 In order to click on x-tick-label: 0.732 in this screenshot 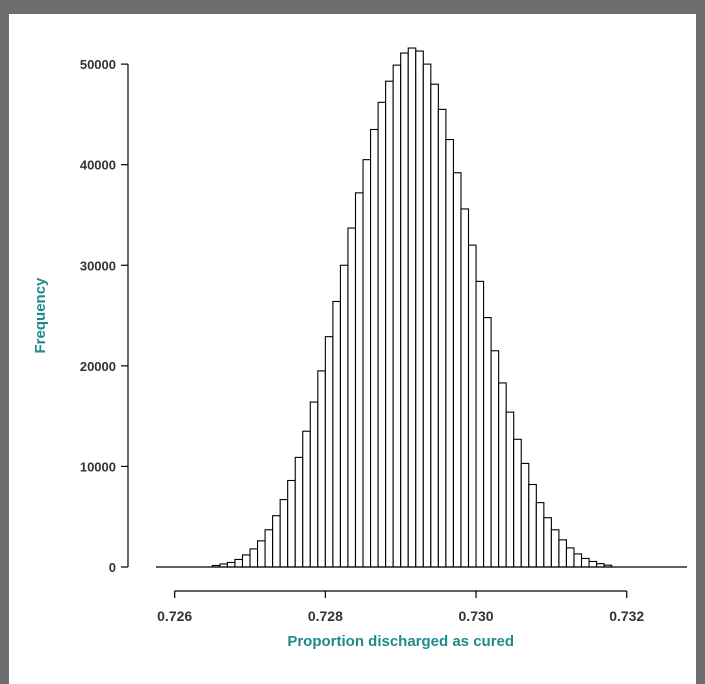, I will do `click(626, 616)`.